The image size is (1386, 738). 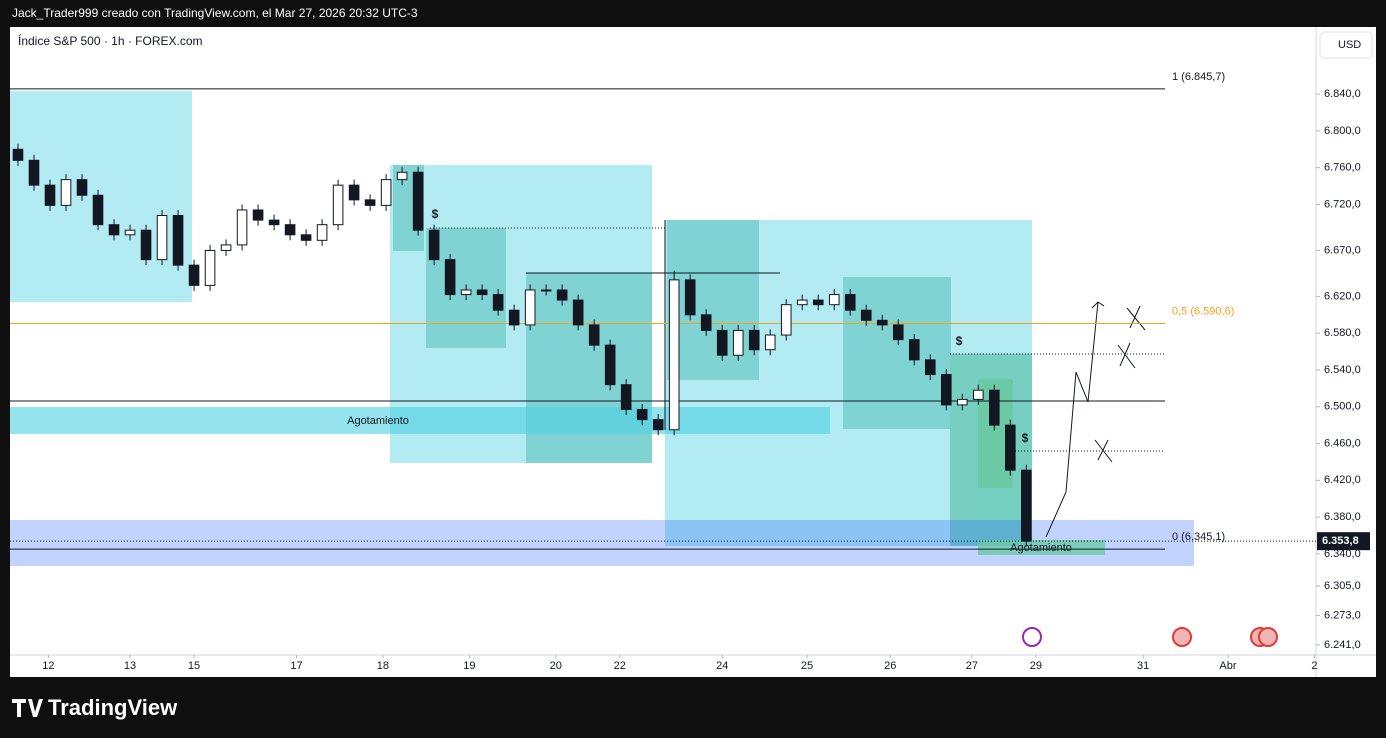 What do you see at coordinates (113, 707) in the screenshot?
I see `footer-logo: TradingView` at bounding box center [113, 707].